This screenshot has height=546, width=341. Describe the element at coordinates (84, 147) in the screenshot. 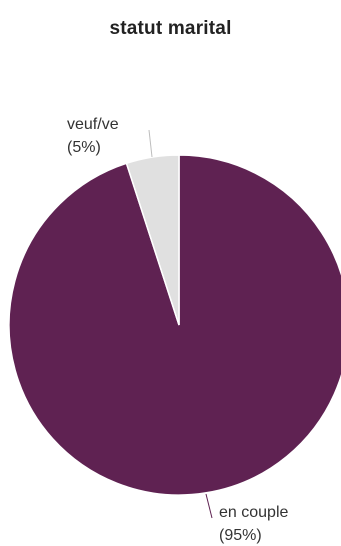

I see `slice-percent-label: (5%)` at that location.